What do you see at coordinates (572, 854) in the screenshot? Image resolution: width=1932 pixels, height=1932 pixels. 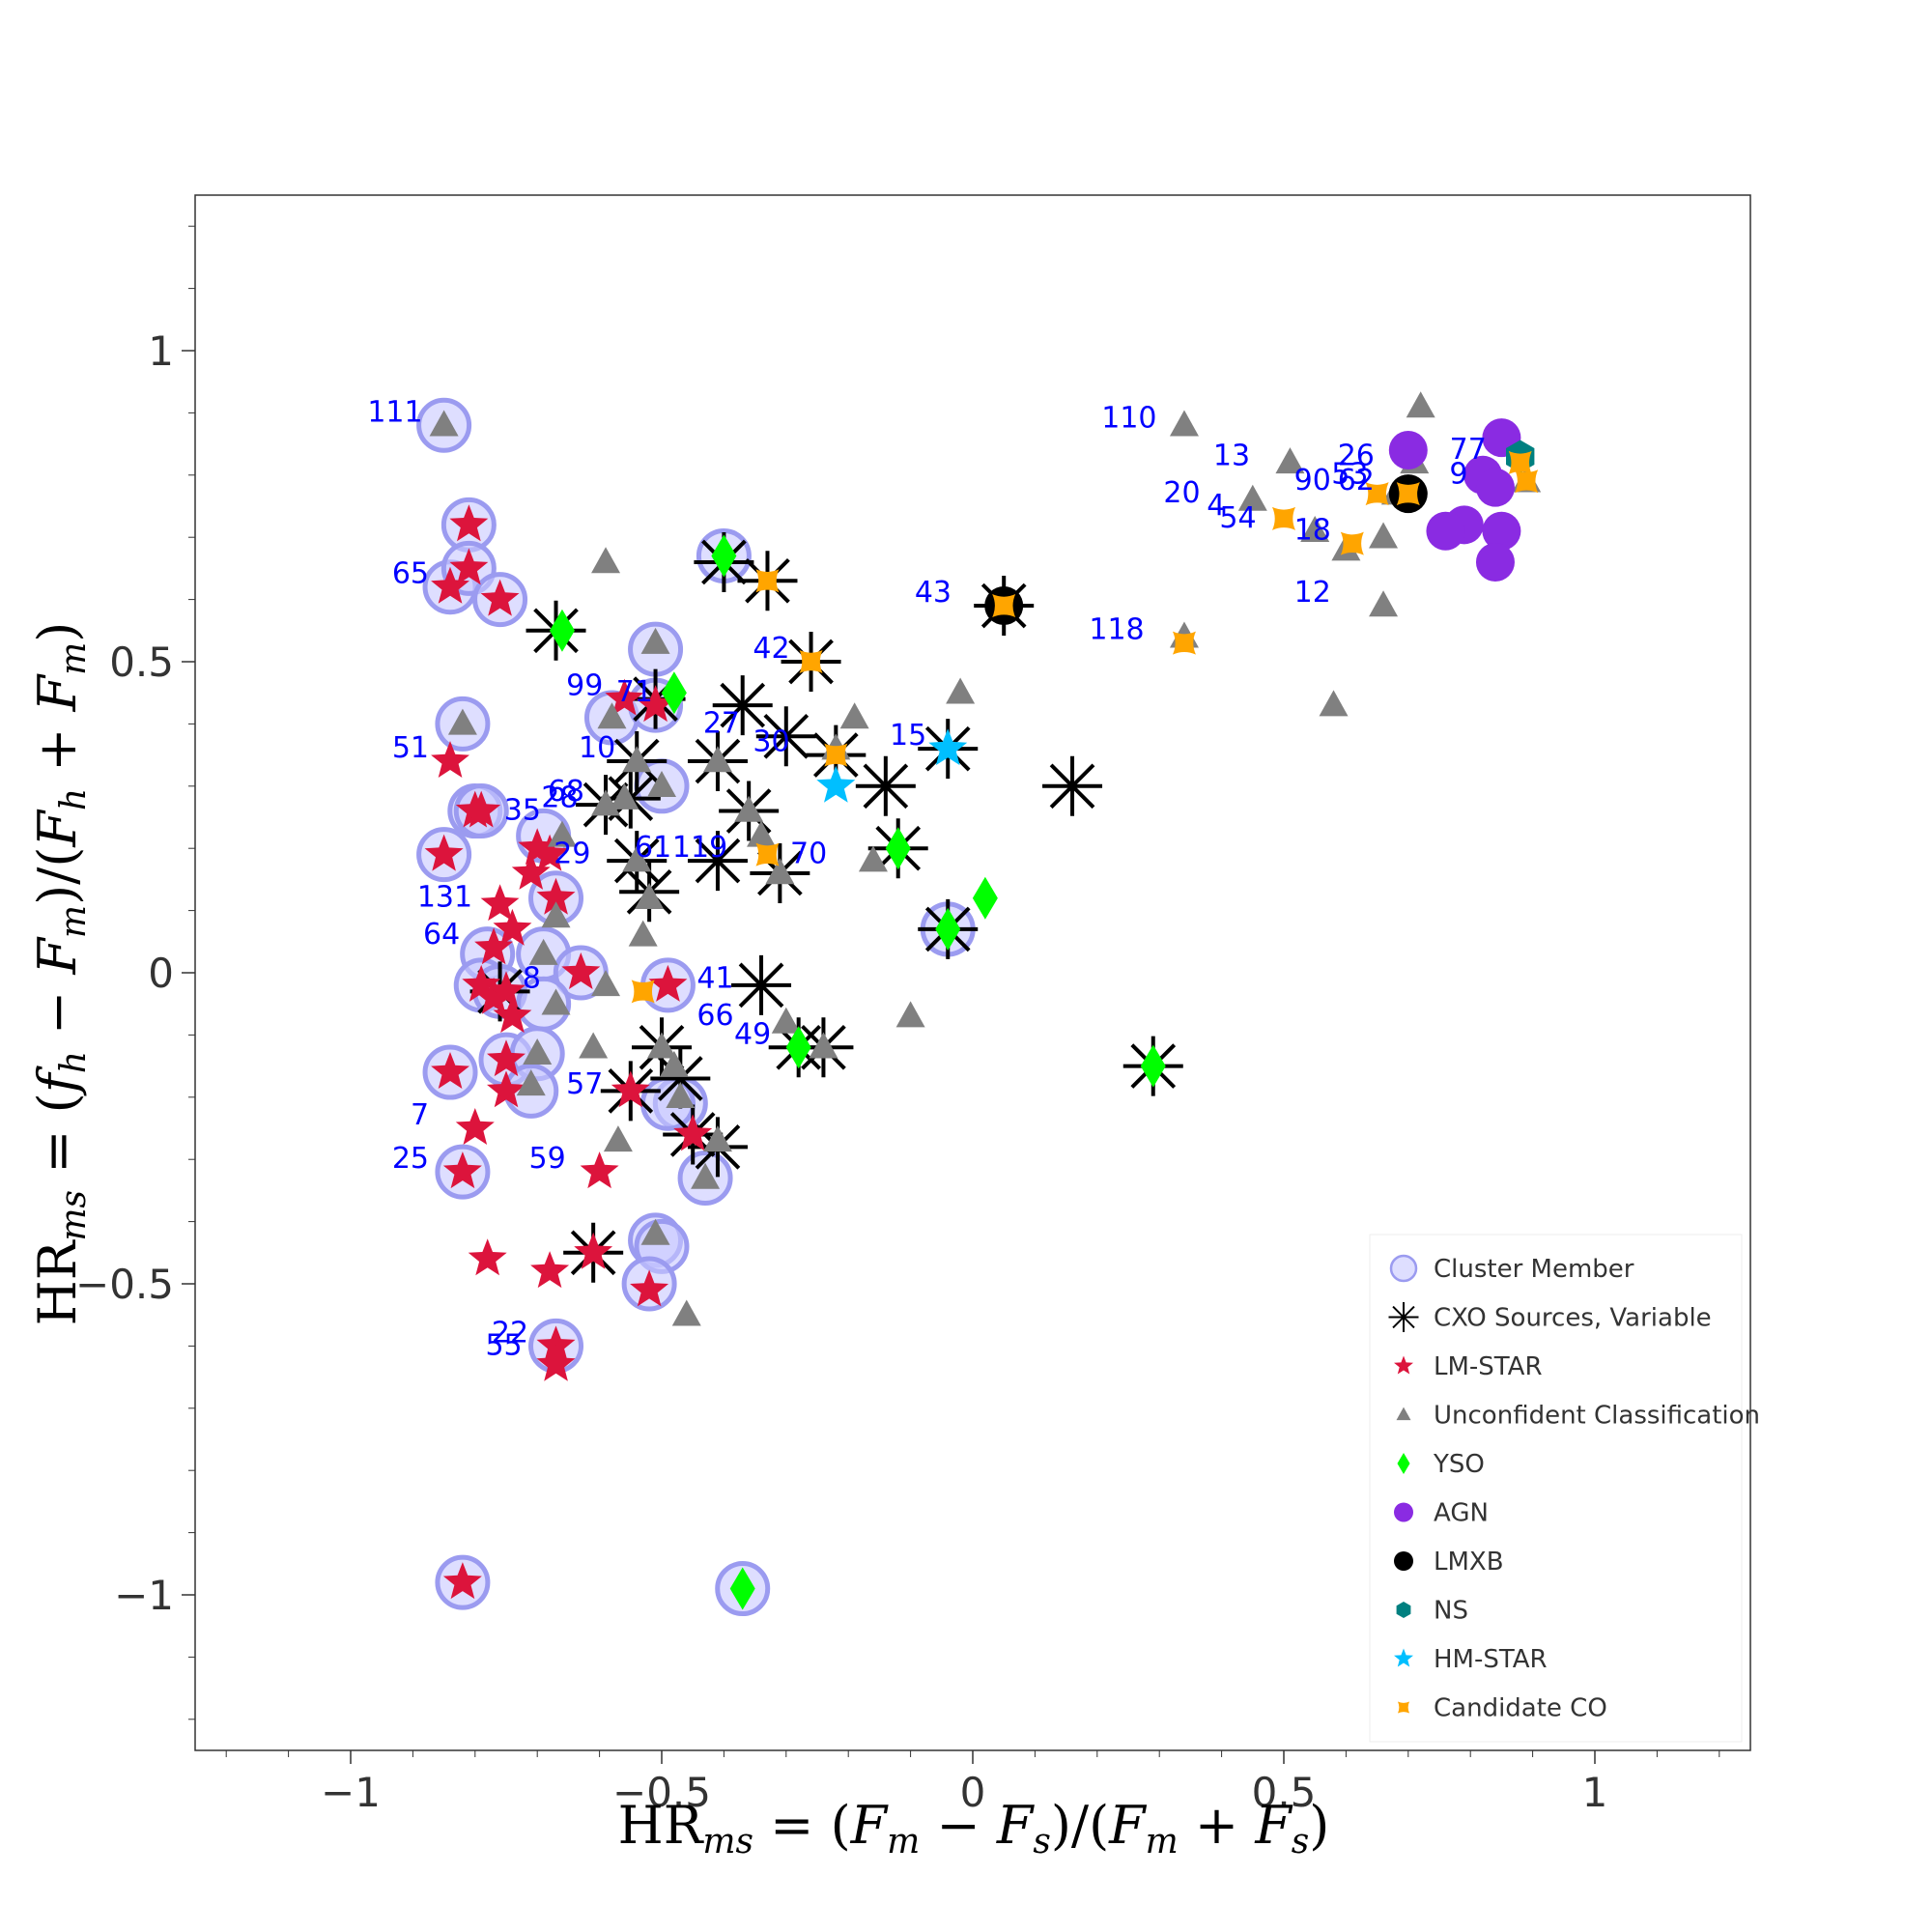 I see `source-id-label: 29` at bounding box center [572, 854].